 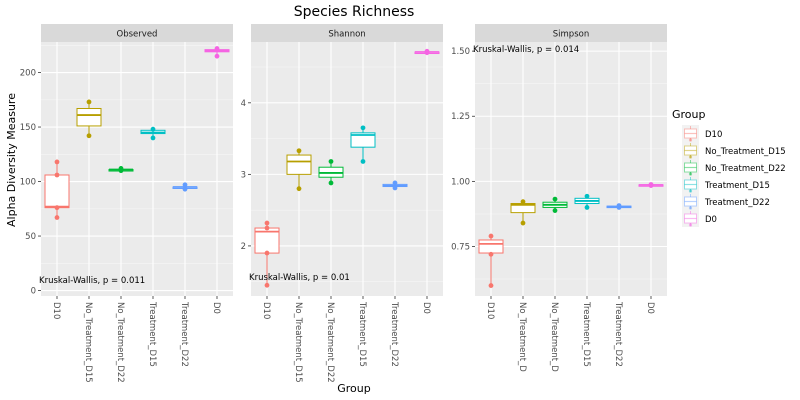 I want to click on kruskal-wallis-annotation: Kruskal-Wallis, p = 0.011, so click(x=92, y=281).